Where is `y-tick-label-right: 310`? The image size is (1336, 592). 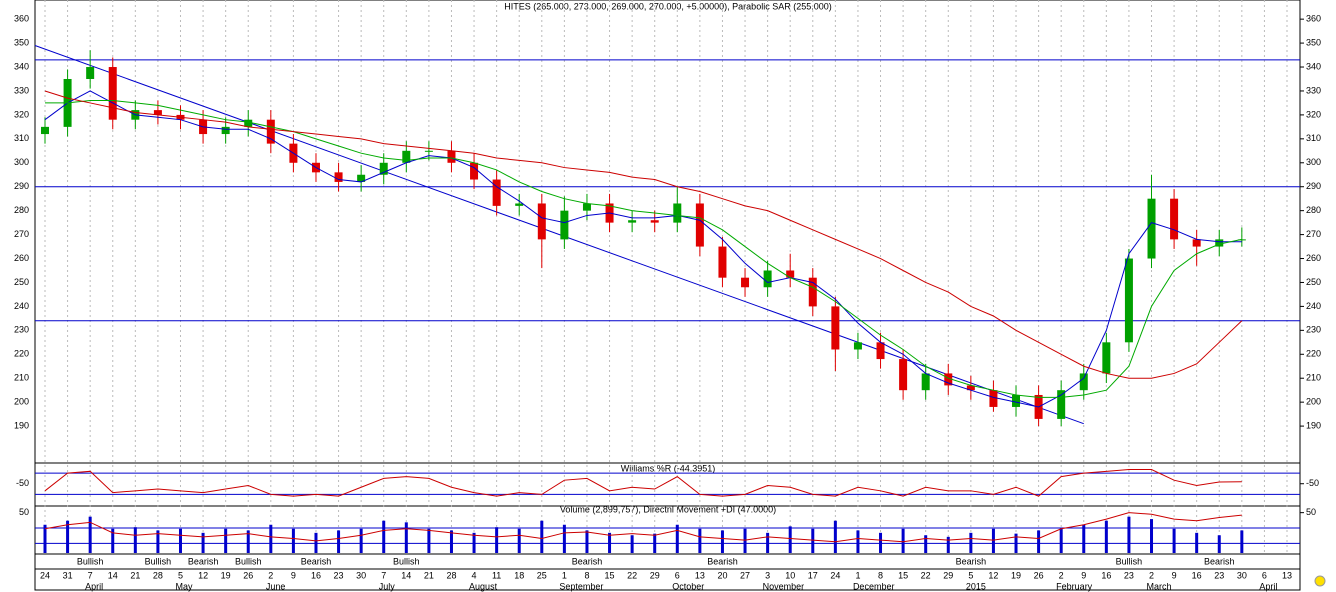
y-tick-label-right: 310 is located at coordinates (1313, 138).